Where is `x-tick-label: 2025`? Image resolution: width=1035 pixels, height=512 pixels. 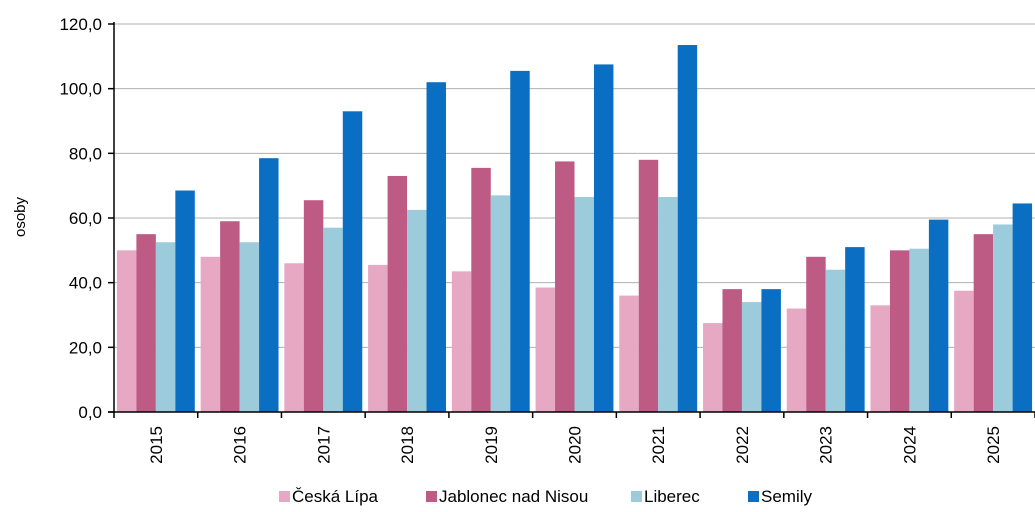 x-tick-label: 2025 is located at coordinates (993, 445).